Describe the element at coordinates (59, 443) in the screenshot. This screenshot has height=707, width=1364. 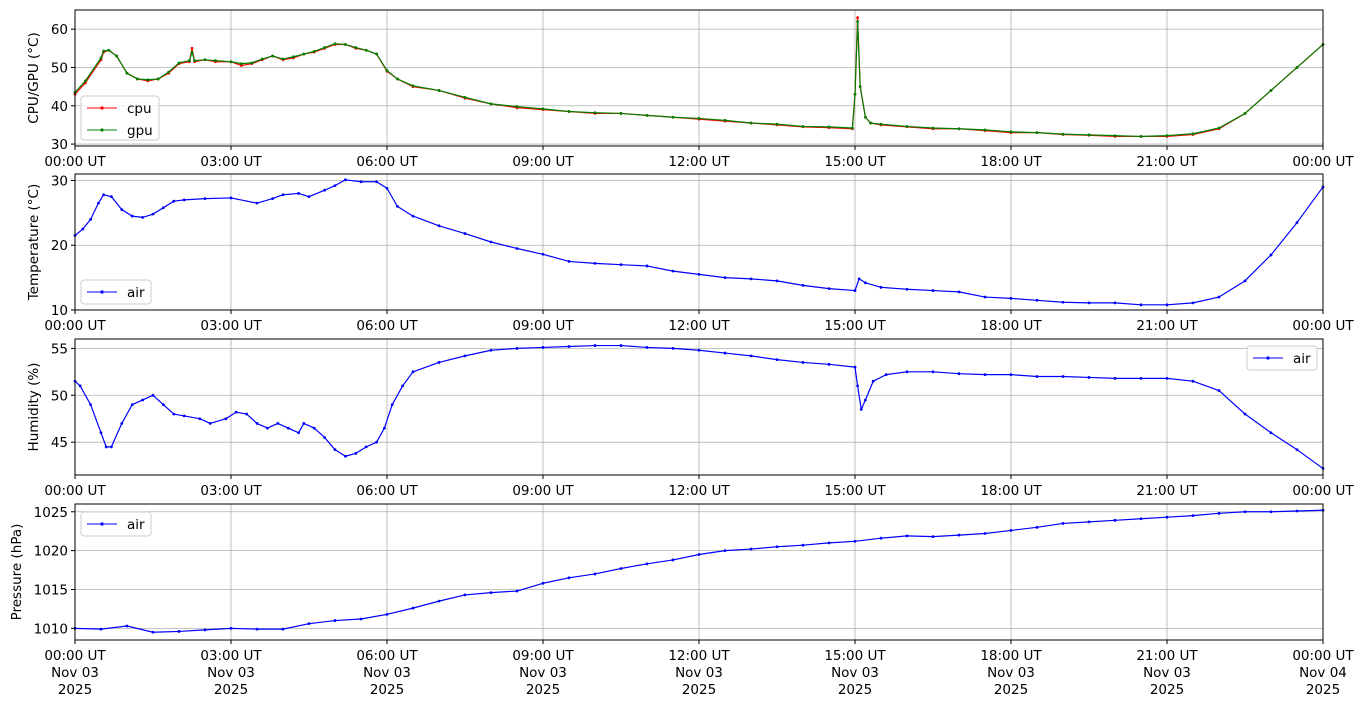
I see `y-tick-label: 45` at that location.